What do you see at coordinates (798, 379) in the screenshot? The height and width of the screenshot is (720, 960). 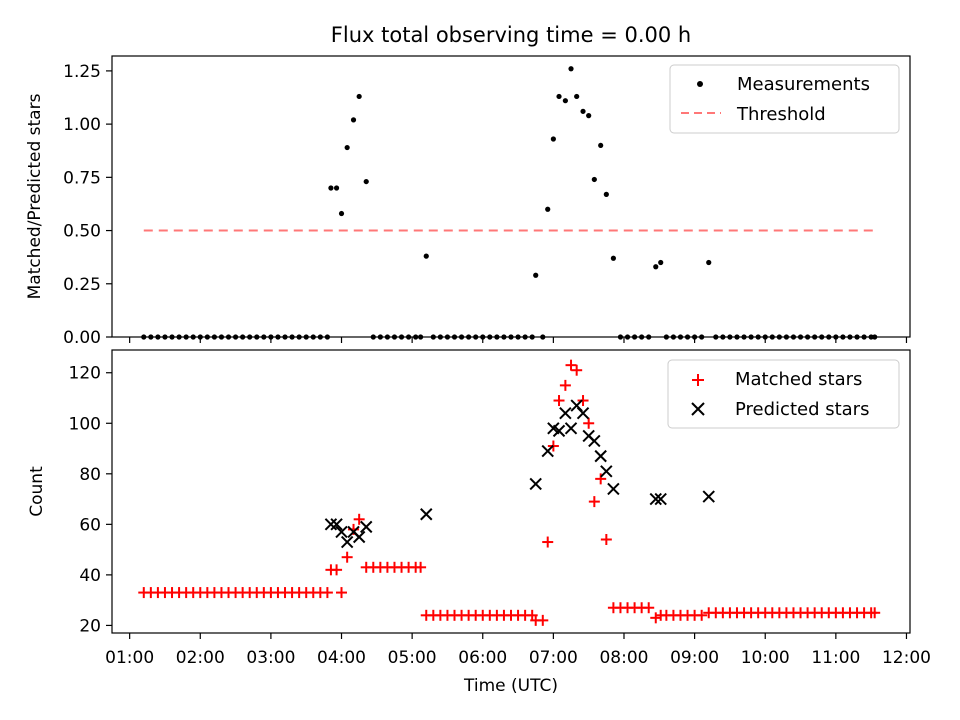 I see `legend-matched-label: Matched stars` at bounding box center [798, 379].